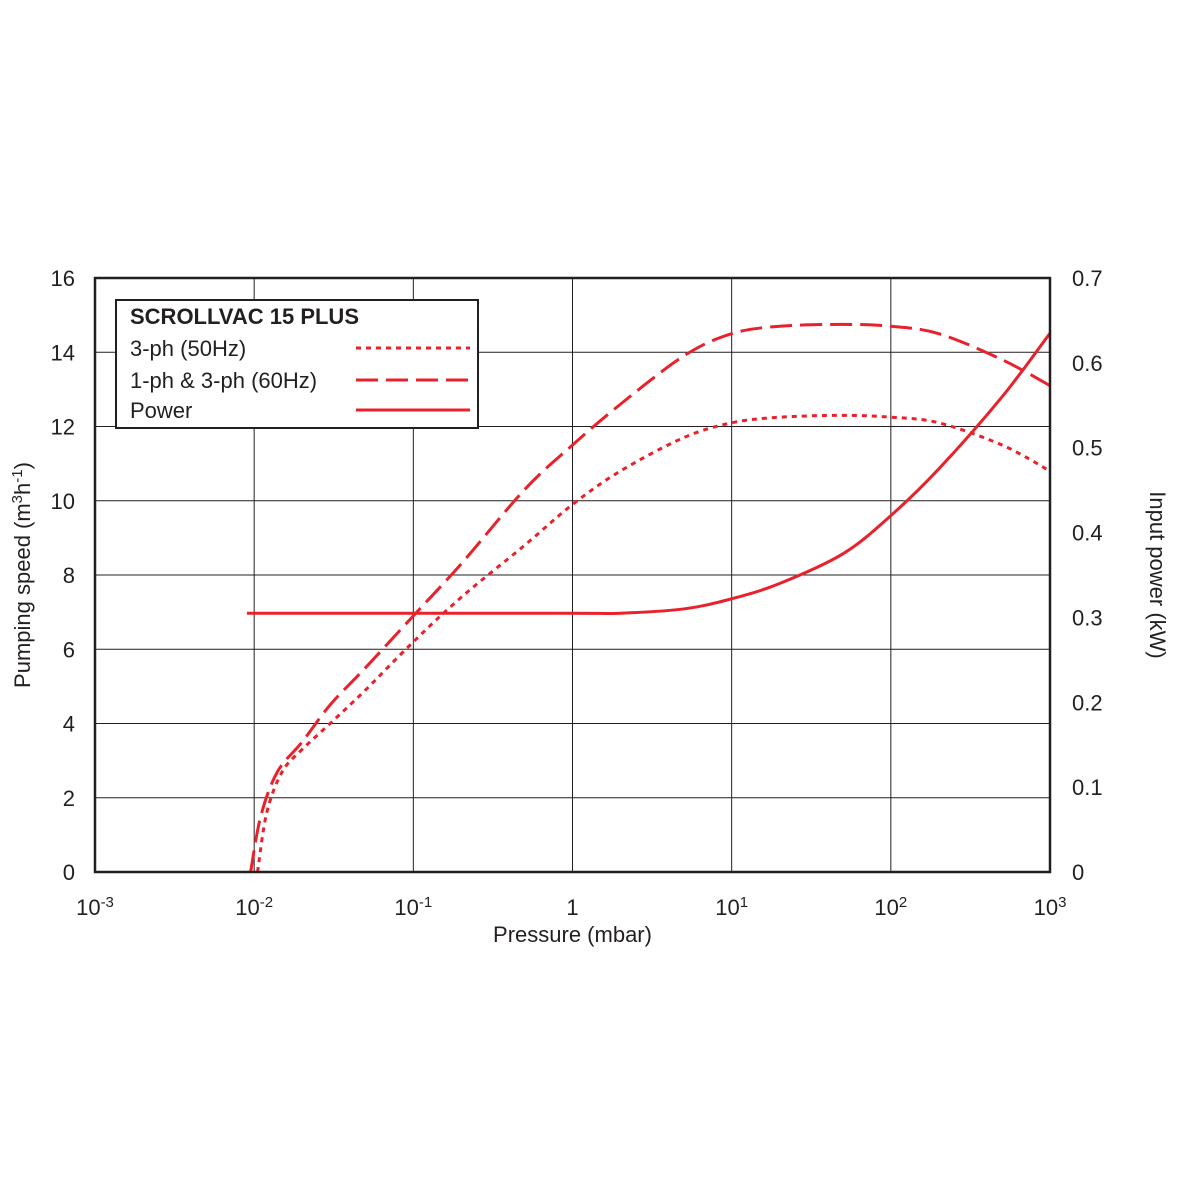 The width and height of the screenshot is (1200, 1200). What do you see at coordinates (300, 410) in the screenshot?
I see `legend-item-power: Power` at bounding box center [300, 410].